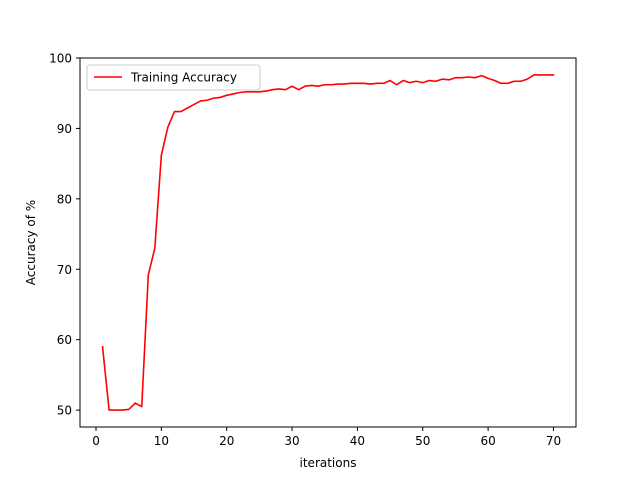 The height and width of the screenshot is (480, 640). I want to click on legend: Training Accuracy, so click(173, 77).